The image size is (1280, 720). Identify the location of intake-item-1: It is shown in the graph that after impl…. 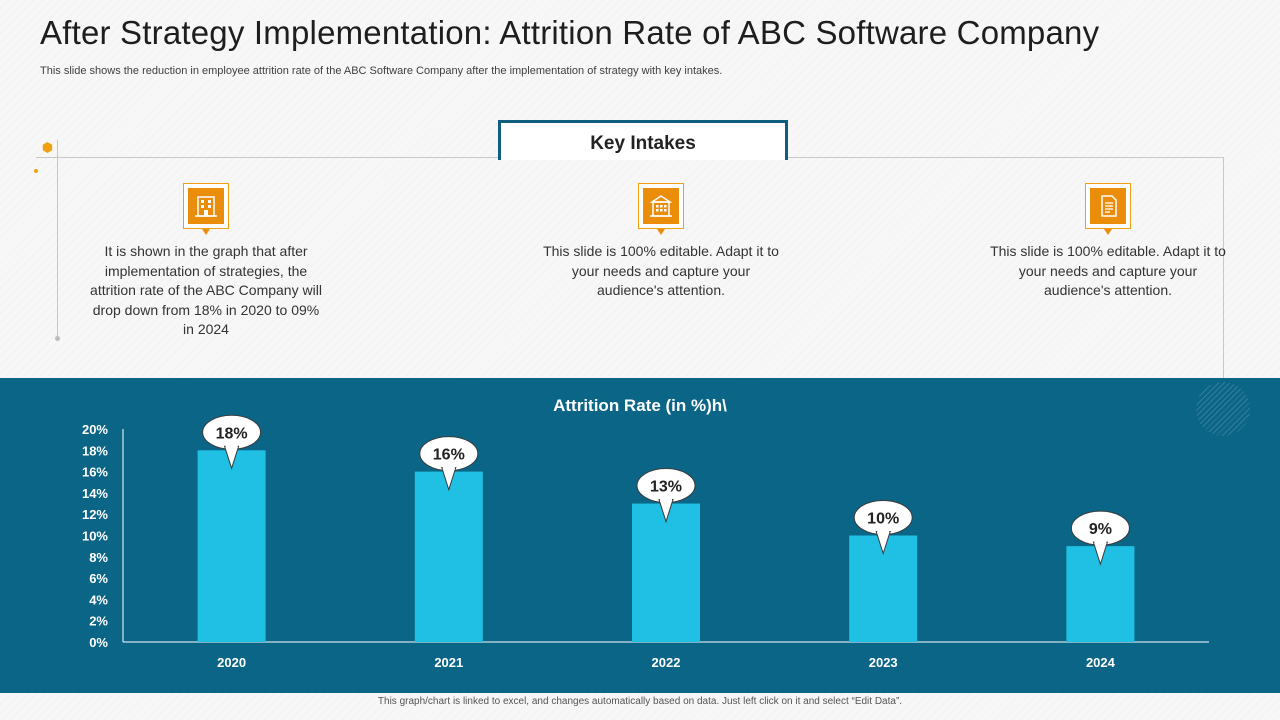
(206, 261).